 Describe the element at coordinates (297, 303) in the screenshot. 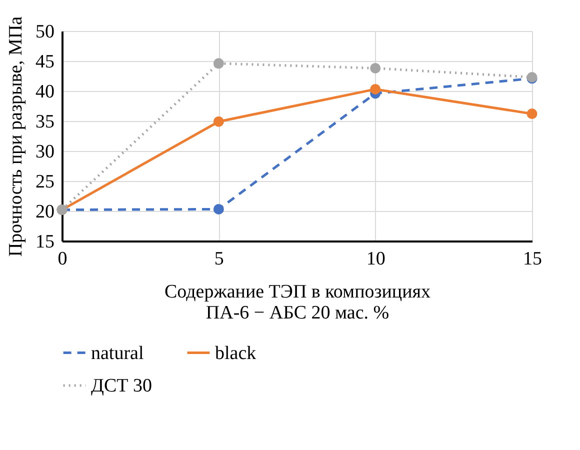

I see `x-axis-title: Содержание ТЭП в композициях ПА-6 − АБС 20 мас. %` at that location.